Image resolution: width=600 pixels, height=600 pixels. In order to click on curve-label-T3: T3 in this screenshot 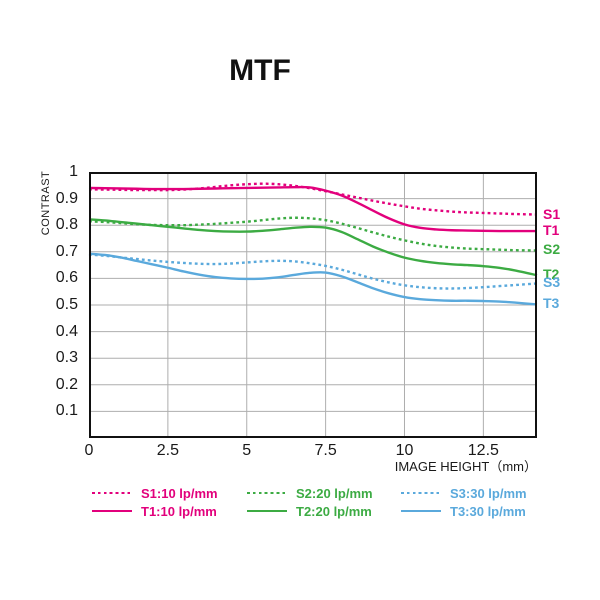, I will do `click(551, 303)`.